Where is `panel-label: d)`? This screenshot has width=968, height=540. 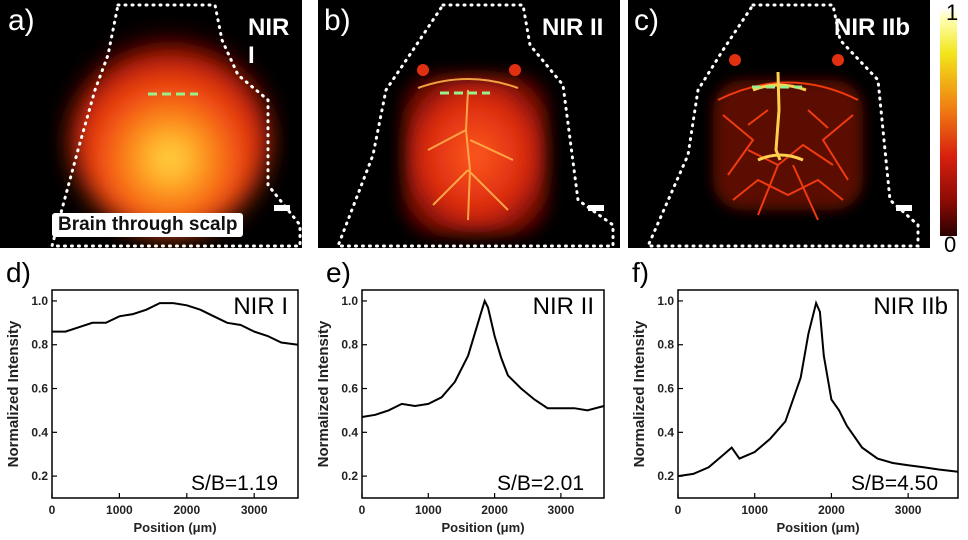
panel-label: d) is located at coordinates (18, 272).